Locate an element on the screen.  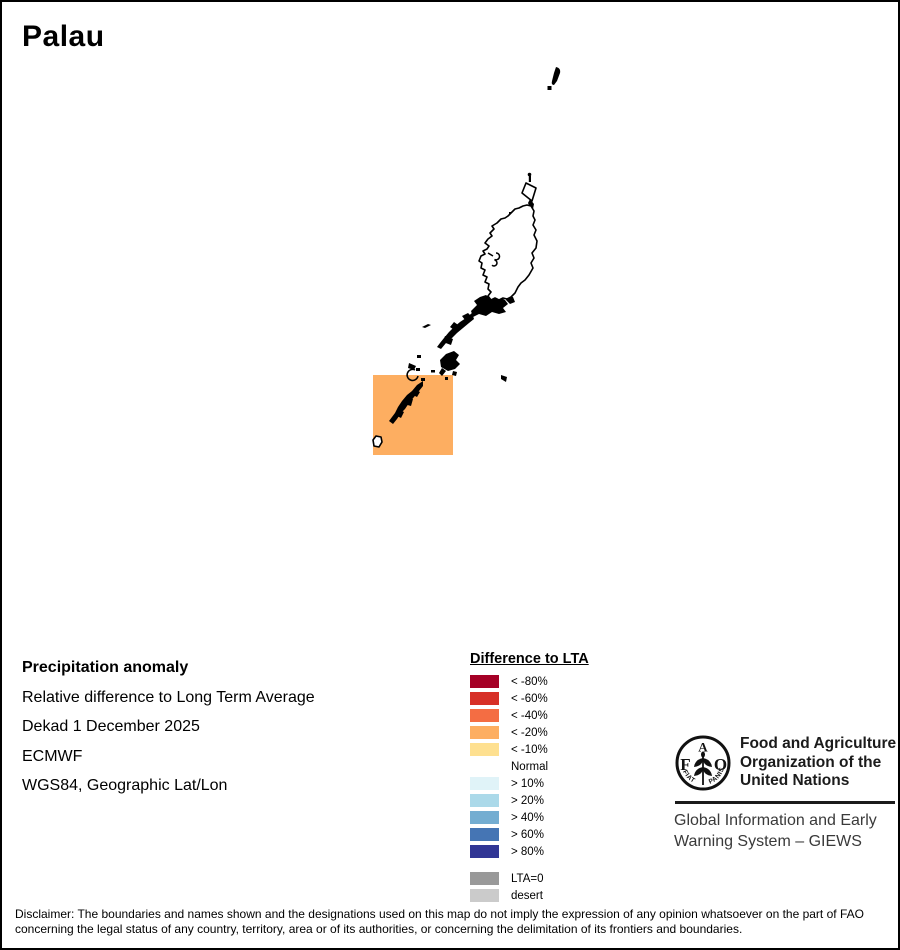
legend-label: > 10% is located at coordinates (527, 783).